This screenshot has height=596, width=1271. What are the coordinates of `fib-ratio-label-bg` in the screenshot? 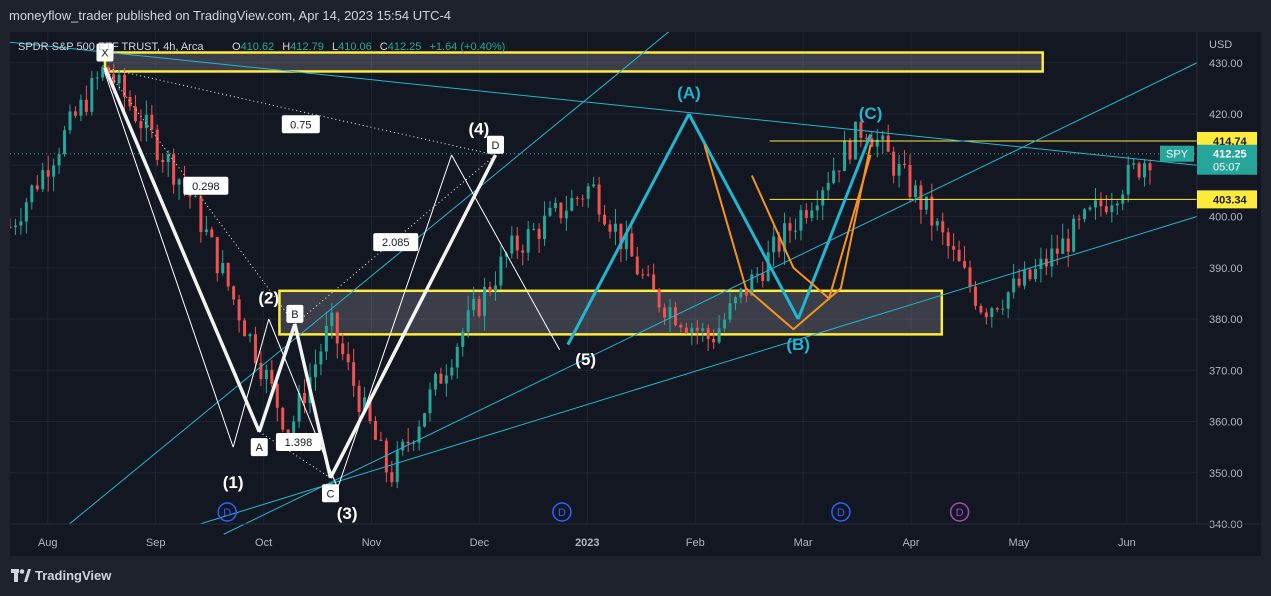 It's located at (396, 242).